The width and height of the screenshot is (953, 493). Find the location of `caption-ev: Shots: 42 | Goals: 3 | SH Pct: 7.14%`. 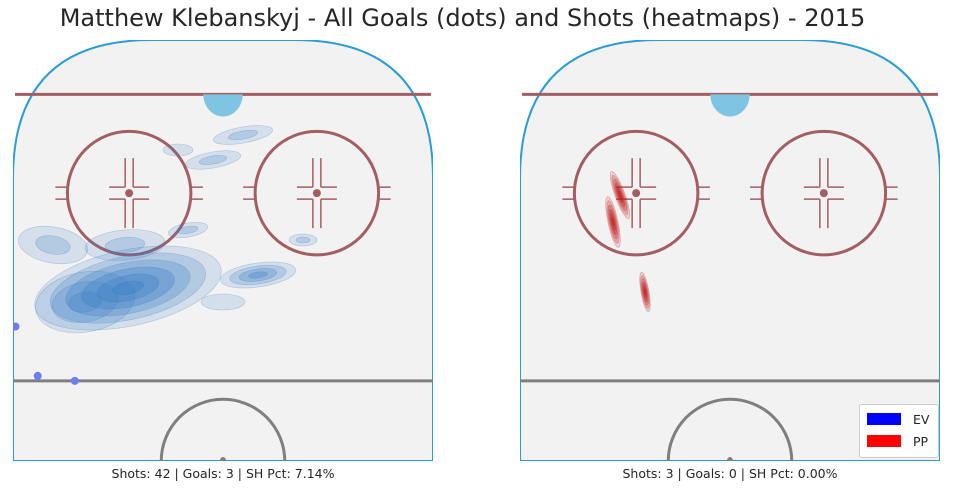

caption-ev: Shots: 42 | Goals: 3 | SH Pct: 7.14% is located at coordinates (223, 473).